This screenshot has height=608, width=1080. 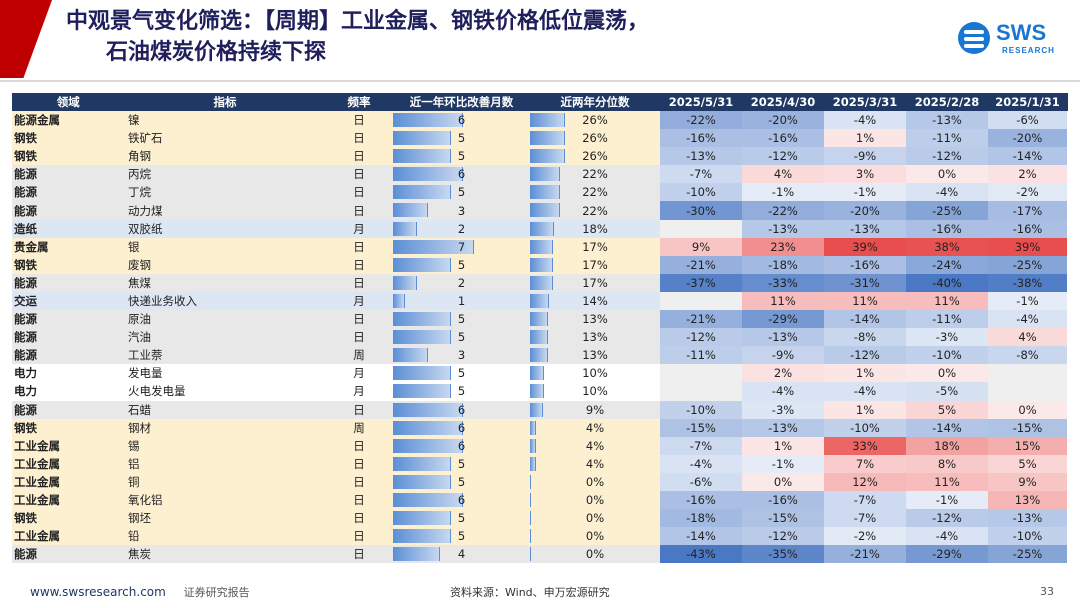 What do you see at coordinates (865, 445) in the screenshot?
I see `change-cell: 33%` at bounding box center [865, 445].